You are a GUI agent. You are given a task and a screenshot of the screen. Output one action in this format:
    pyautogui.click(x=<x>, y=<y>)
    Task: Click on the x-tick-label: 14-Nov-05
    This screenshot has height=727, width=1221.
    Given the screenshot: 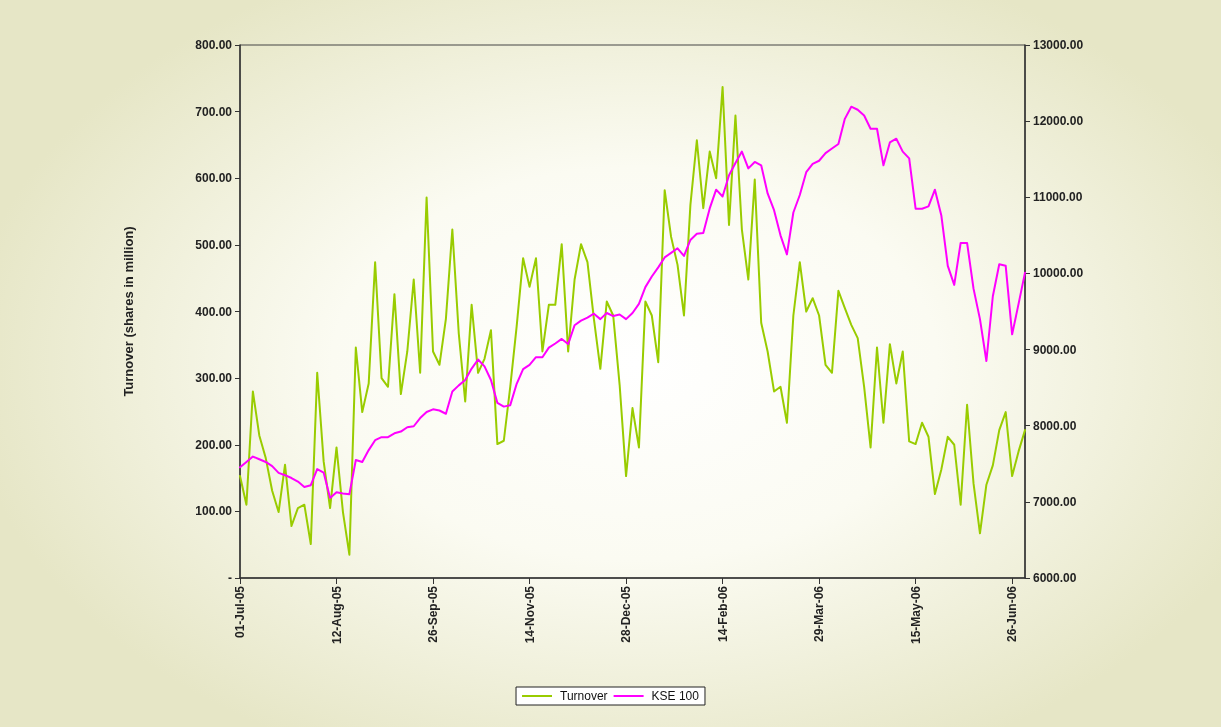 What is the action you would take?
    pyautogui.click(x=529, y=614)
    